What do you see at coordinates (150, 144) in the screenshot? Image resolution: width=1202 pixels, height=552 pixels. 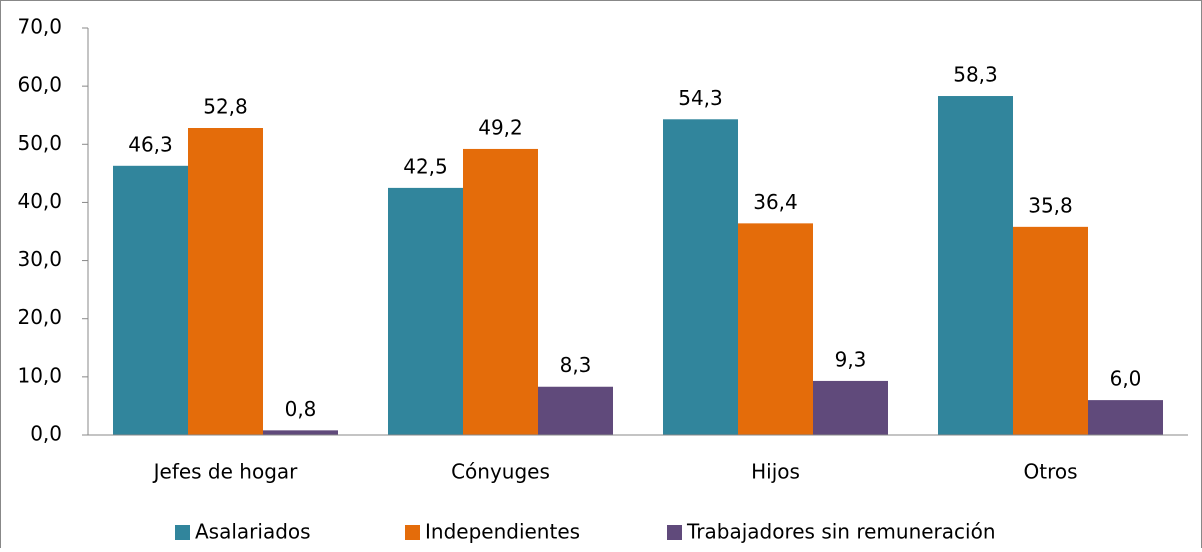 I see `value-label: 46,3` at bounding box center [150, 144].